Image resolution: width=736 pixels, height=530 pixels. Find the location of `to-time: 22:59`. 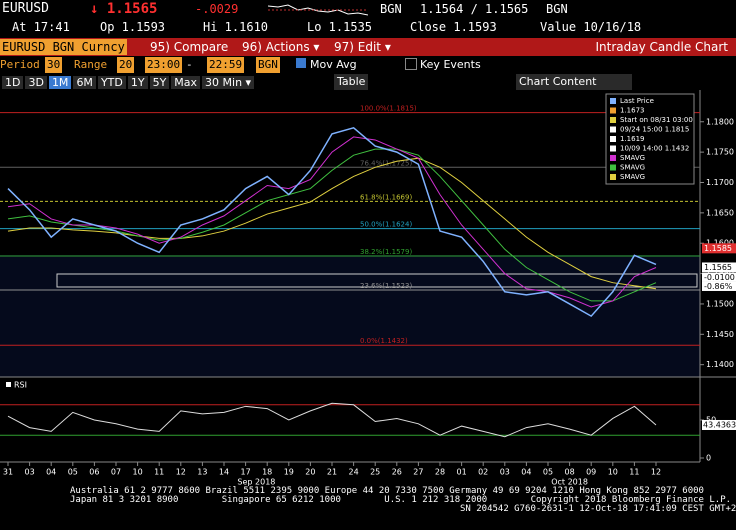

to-time: 22:59 is located at coordinates (226, 65).